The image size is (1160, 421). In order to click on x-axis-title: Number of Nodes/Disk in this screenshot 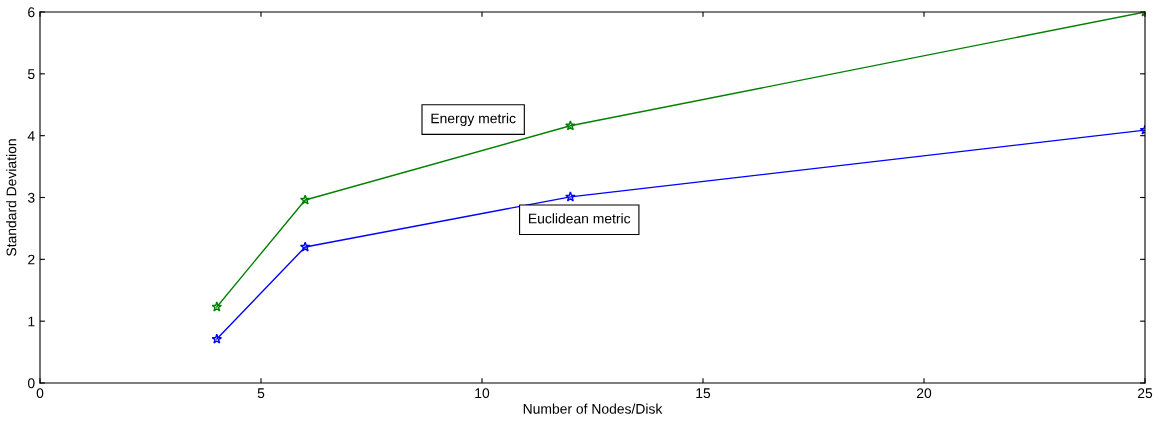, I will do `click(593, 408)`.